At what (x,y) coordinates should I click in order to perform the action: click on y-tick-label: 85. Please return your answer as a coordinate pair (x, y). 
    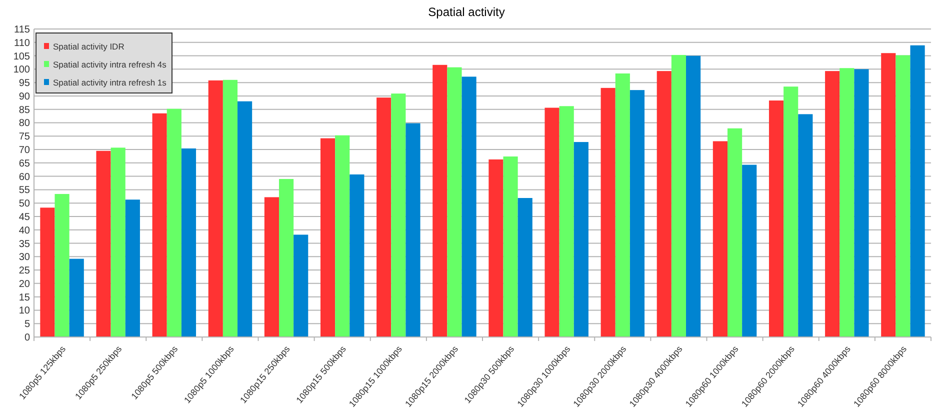
    Looking at the image, I should click on (24, 110).